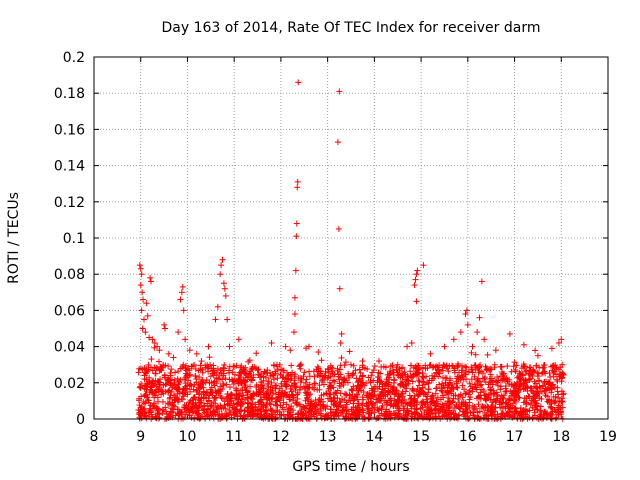 The height and width of the screenshot is (480, 640). What do you see at coordinates (69, 348) in the screenshot?
I see `y-tick-label: 0.04` at bounding box center [69, 348].